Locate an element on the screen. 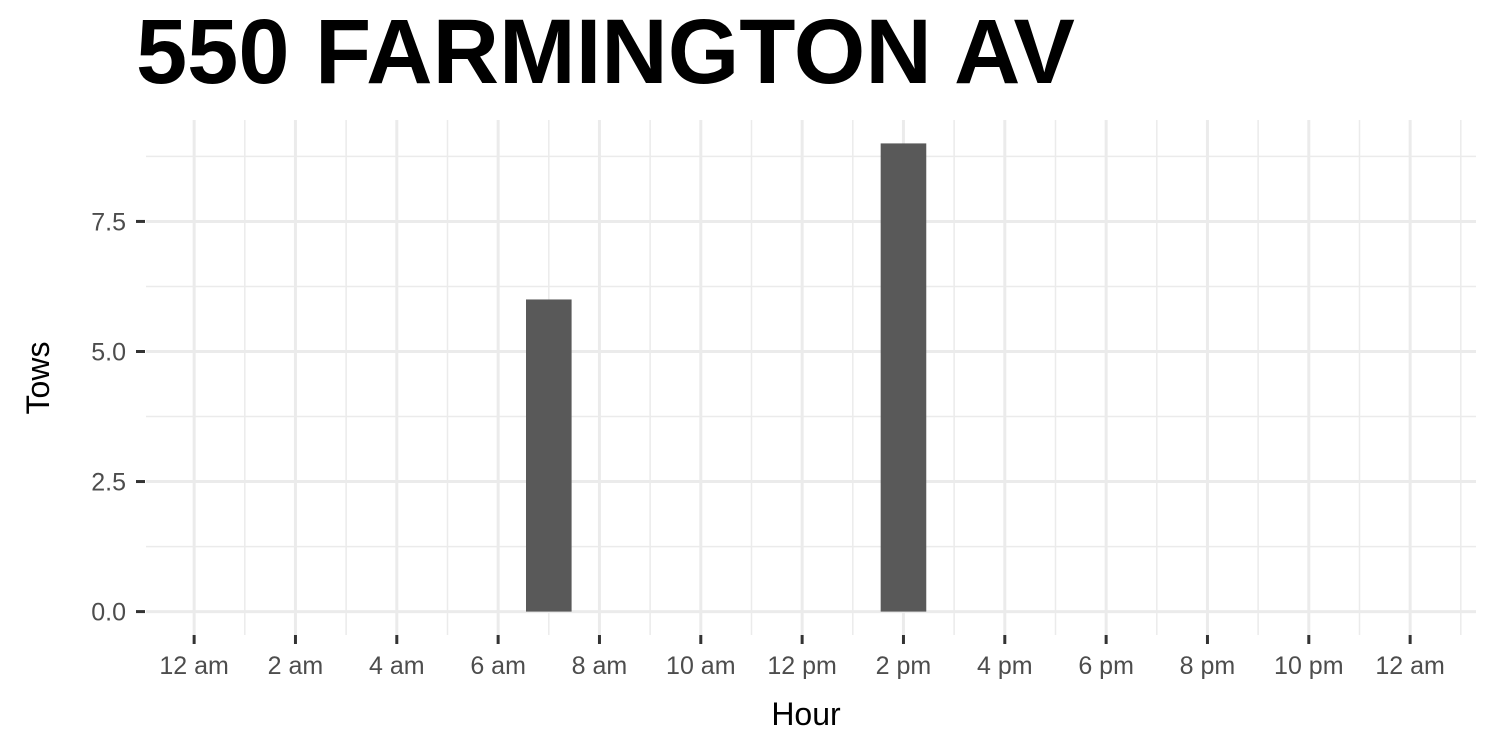  x-tick-label: 2 pm is located at coordinates (904, 666).